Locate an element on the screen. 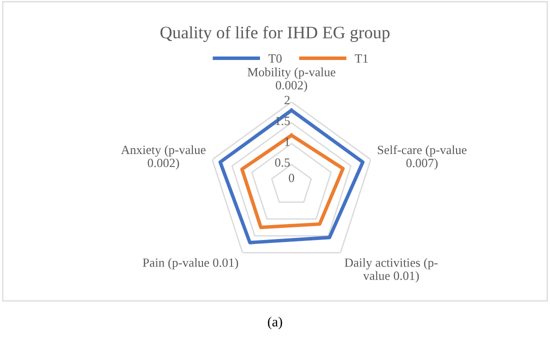 Image resolution: width=550 pixels, height=340 pixels. spoke-label: Self-care (p-value 0.007) is located at coordinates (422, 157).